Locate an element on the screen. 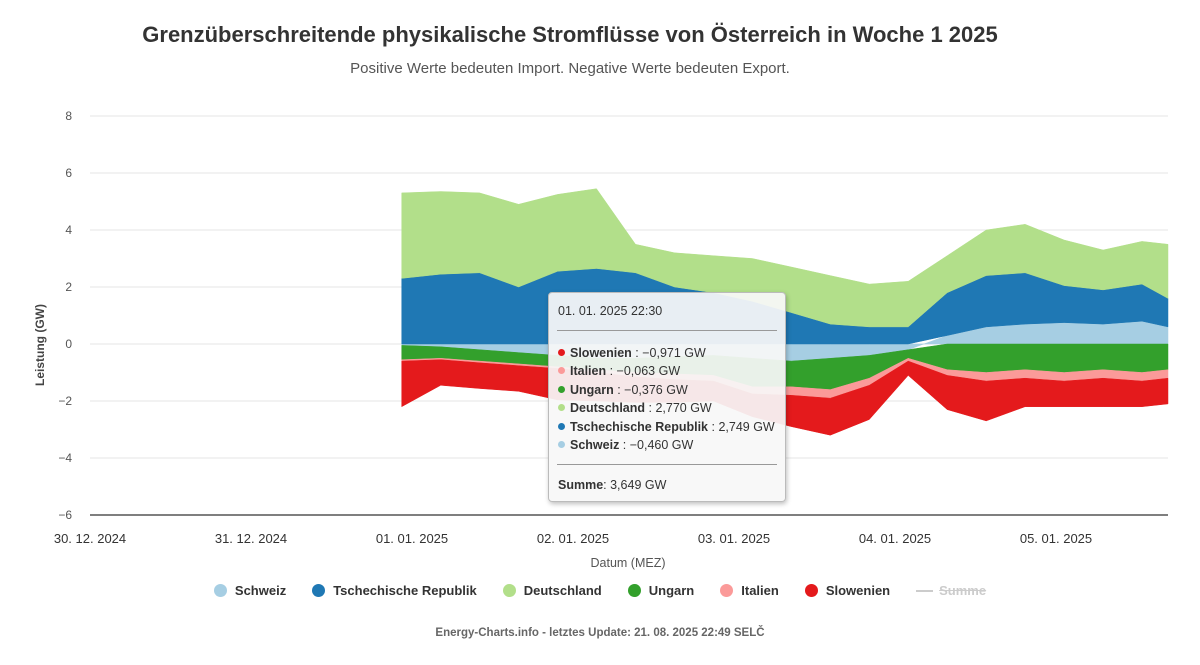 The width and height of the screenshot is (1200, 665). tooltip-sum: Summe: 3,649 GW is located at coordinates (612, 485).